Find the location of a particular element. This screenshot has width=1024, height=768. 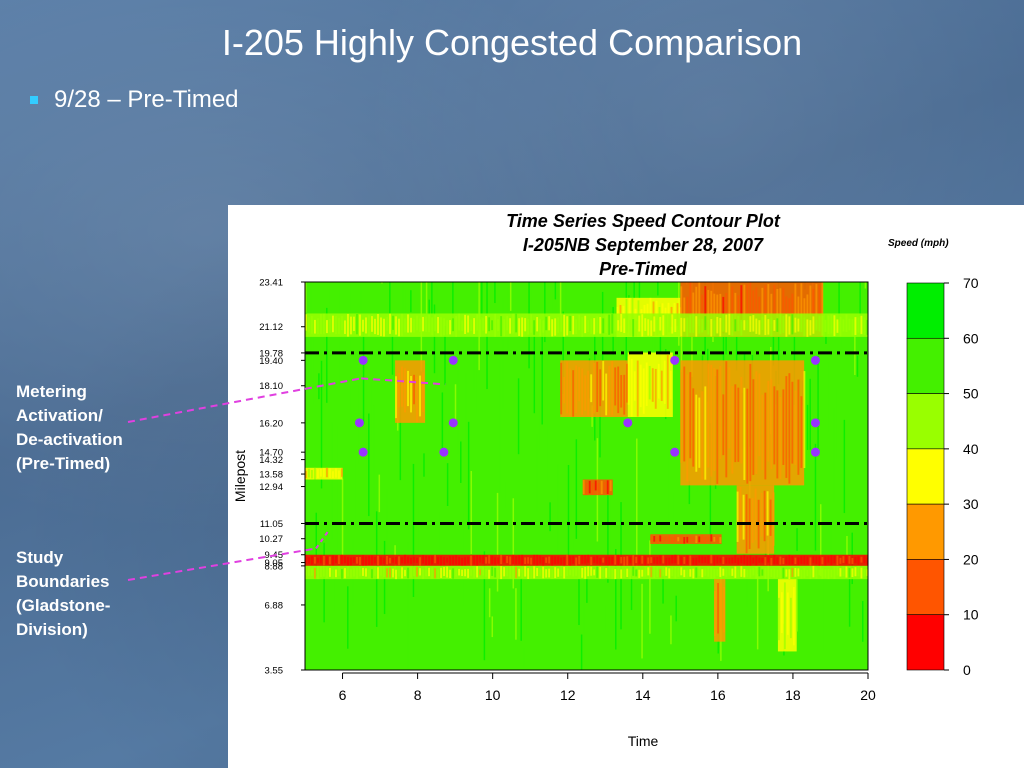

legend-tick-label: 50 is located at coordinates (971, 394).